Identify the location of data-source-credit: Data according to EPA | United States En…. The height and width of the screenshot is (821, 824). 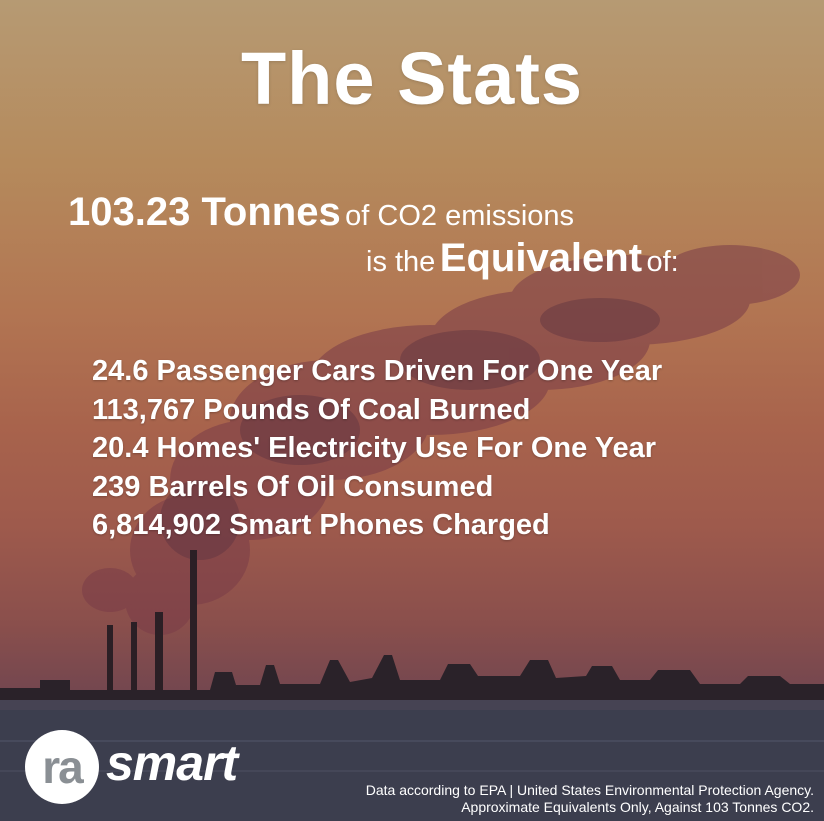
(590, 799).